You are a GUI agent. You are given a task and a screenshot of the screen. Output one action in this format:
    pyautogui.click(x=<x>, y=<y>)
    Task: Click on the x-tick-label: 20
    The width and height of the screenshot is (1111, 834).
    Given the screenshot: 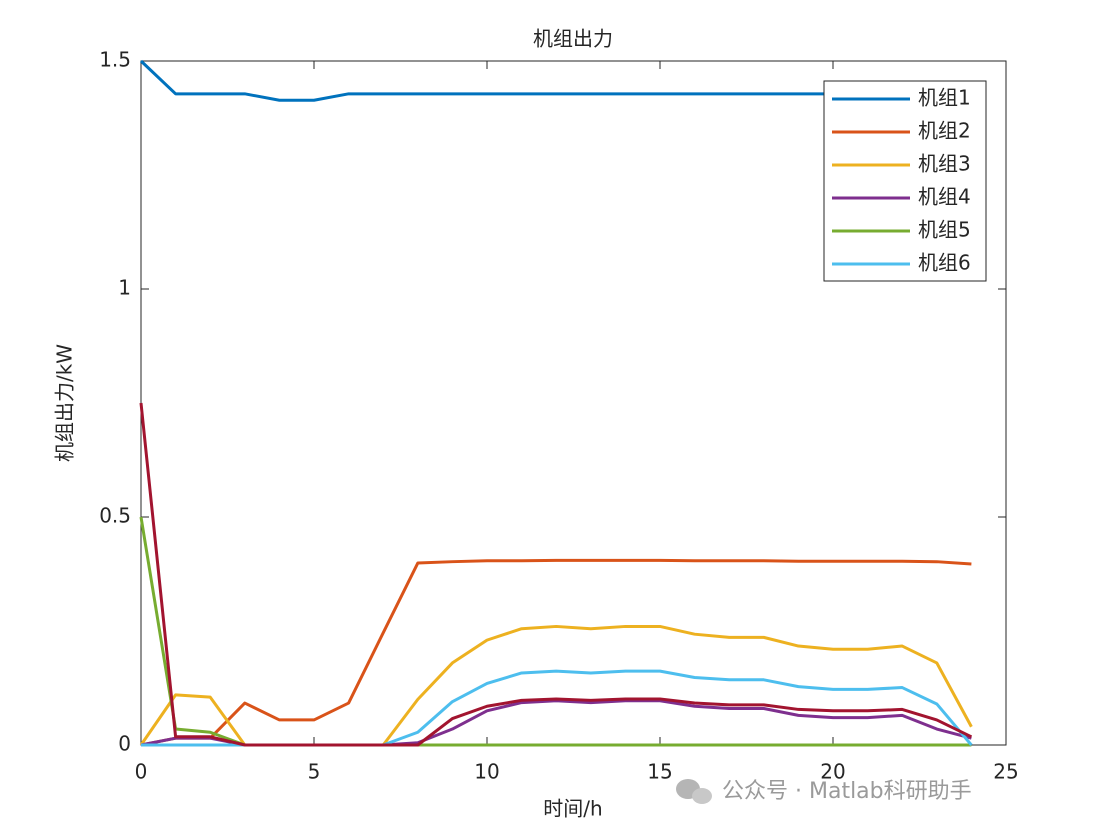 What is the action you would take?
    pyautogui.click(x=832, y=772)
    